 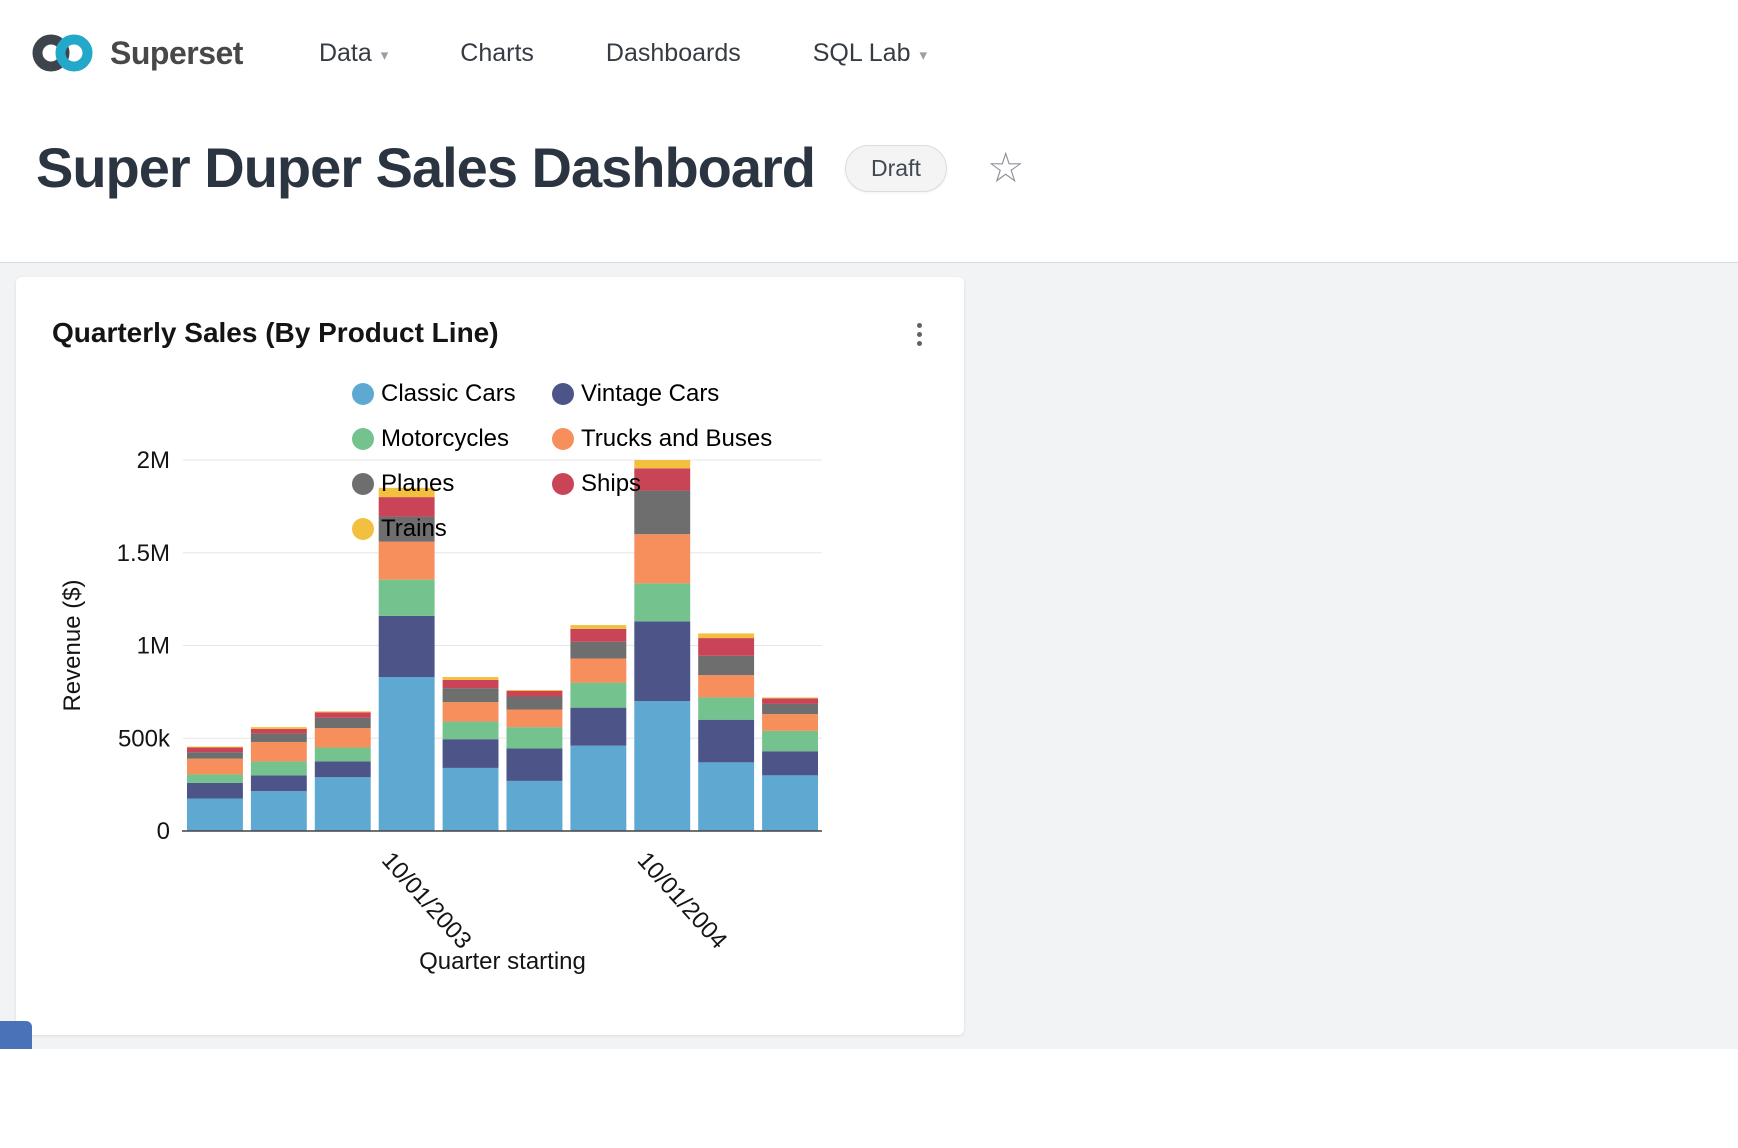 I want to click on legend-item: Trains, so click(x=452, y=529).